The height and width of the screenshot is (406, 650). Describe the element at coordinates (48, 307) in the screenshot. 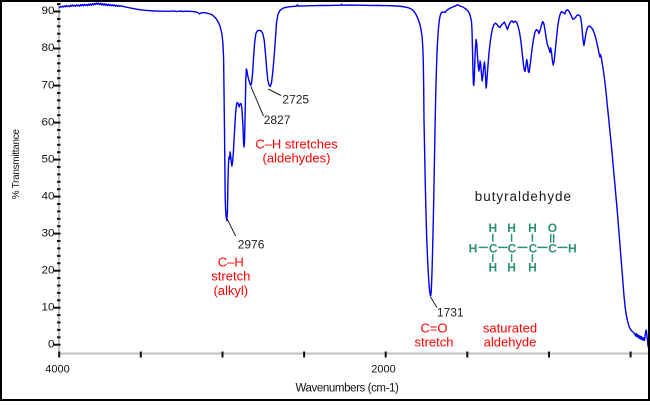

I see `svg-text: 10` at that location.